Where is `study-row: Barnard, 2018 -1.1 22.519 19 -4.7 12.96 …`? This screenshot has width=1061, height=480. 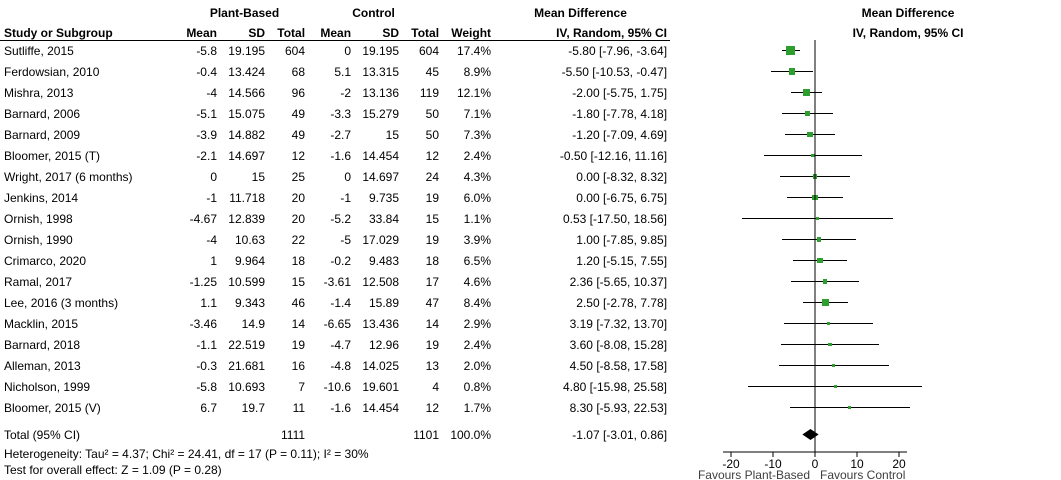 study-row: Barnard, 2018 -1.1 22.519 19 -4.7 12.96 … is located at coordinates (530, 344).